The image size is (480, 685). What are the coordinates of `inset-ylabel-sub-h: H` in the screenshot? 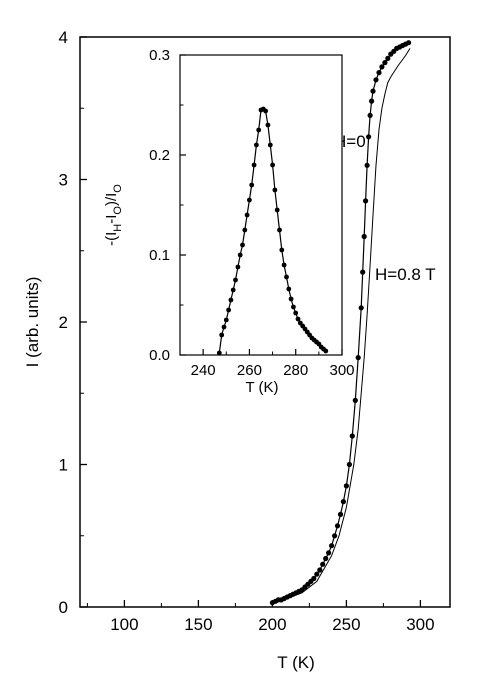 It's located at (118, 228).